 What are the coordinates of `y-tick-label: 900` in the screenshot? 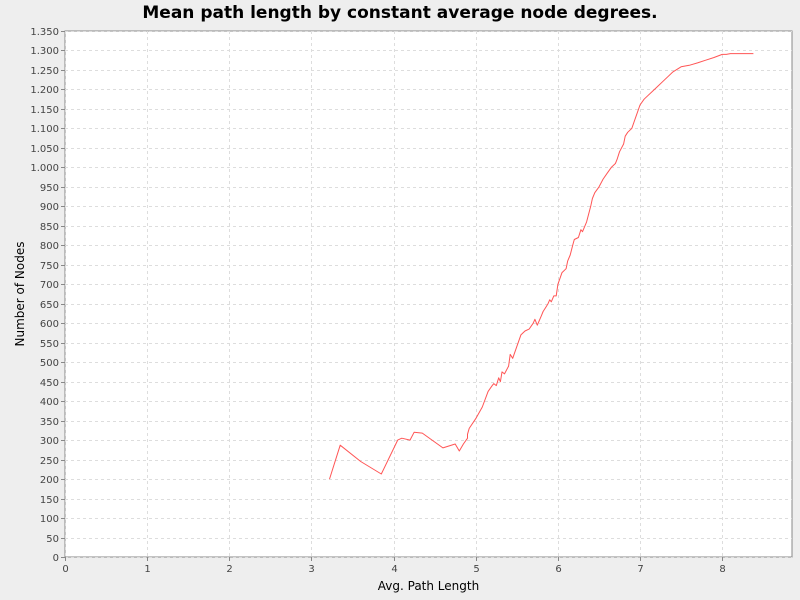 It's located at (49, 207).